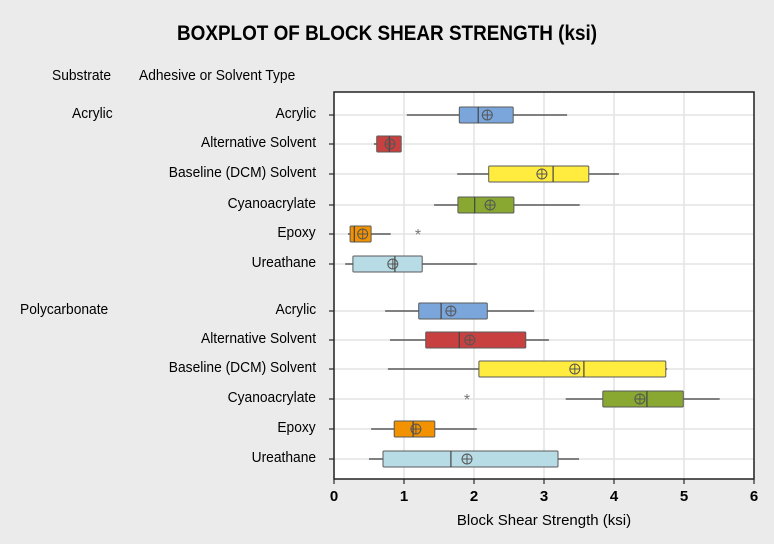  I want to click on header-type: Adhesive or Solvent Type, so click(217, 75).